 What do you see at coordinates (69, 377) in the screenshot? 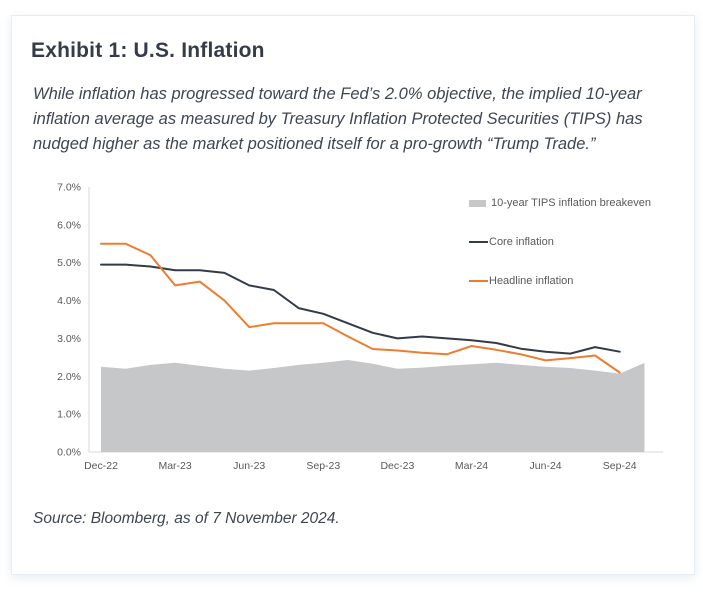
I see `y-tick-label: 2.0%` at bounding box center [69, 377].